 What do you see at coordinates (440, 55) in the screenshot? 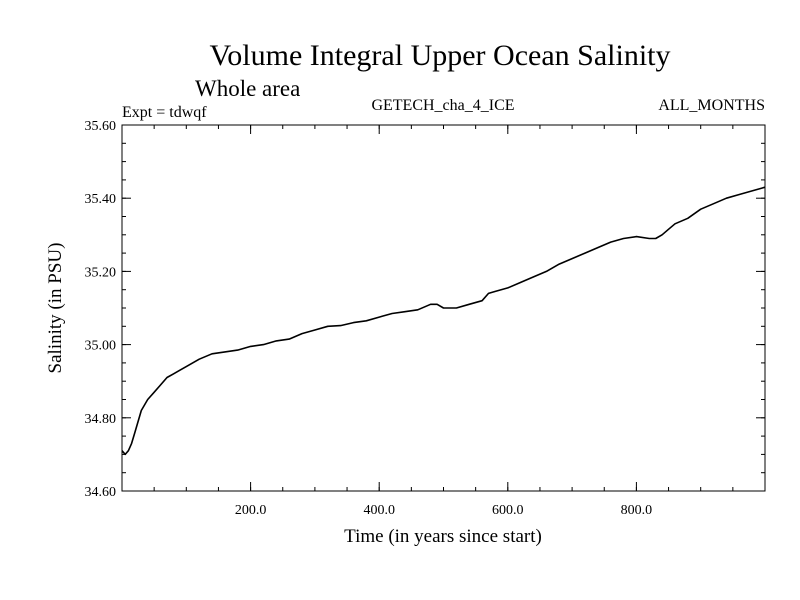
I see `chart-title: Volume Integral Upper Ocean Salinity` at bounding box center [440, 55].